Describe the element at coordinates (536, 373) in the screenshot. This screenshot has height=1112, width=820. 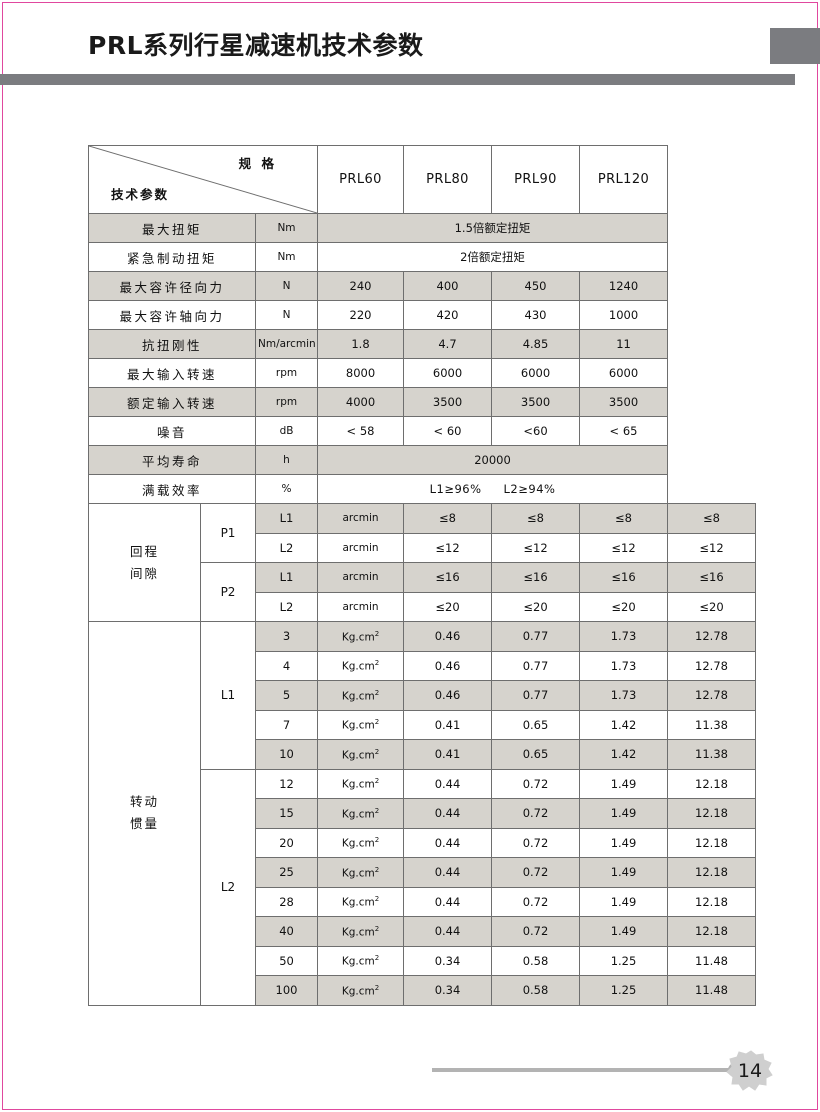
I see `spec-value-3: 6000` at that location.